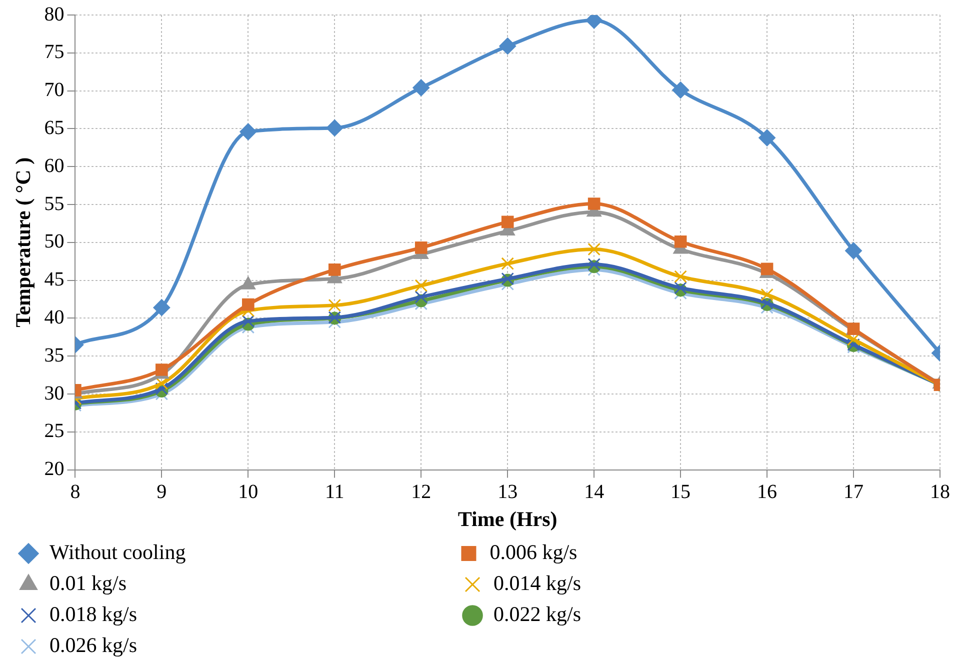  I want to click on x-tick-label: 13, so click(508, 492).